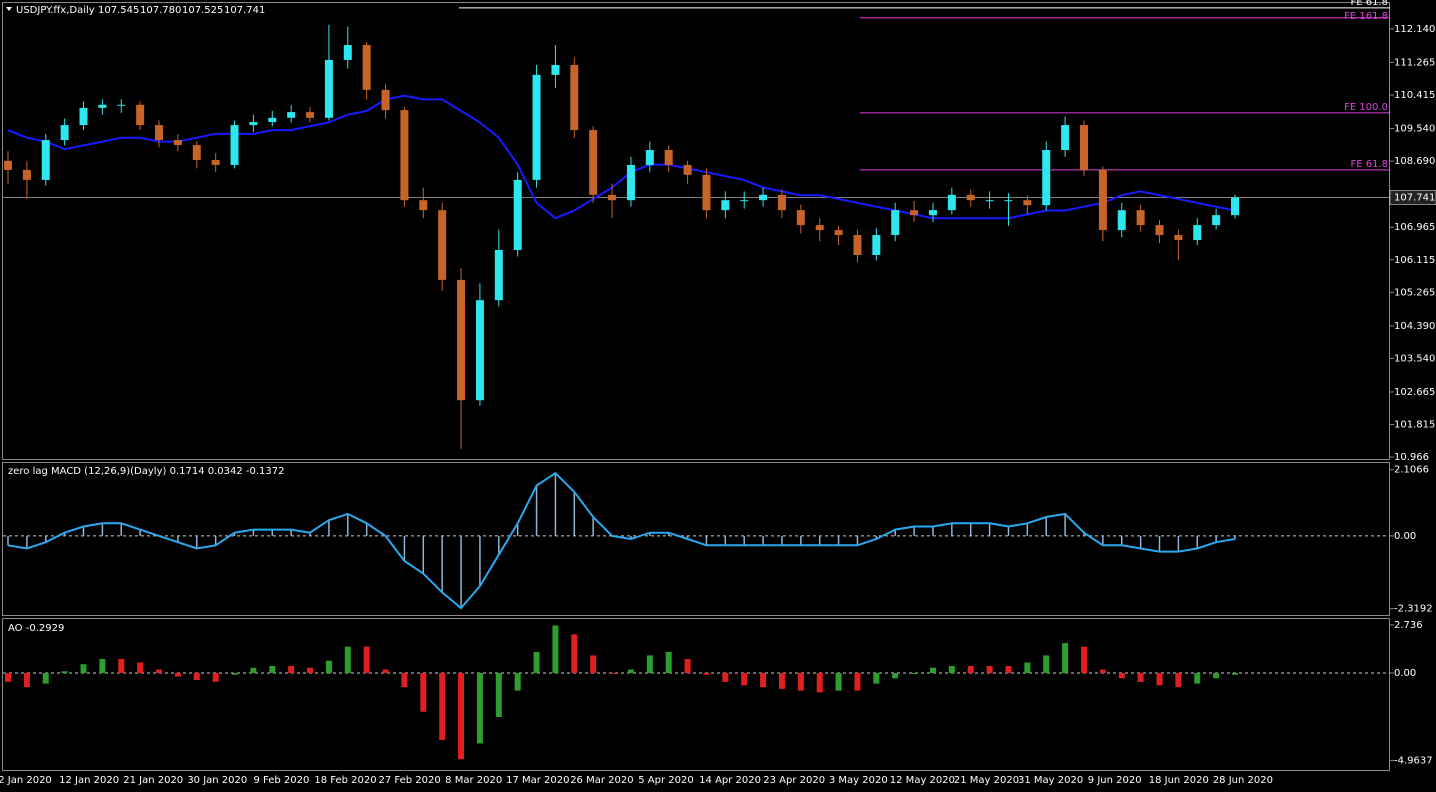  Describe the element at coordinates (89, 780) in the screenshot. I see `x-tick-label: 12 Jan 2020` at that location.